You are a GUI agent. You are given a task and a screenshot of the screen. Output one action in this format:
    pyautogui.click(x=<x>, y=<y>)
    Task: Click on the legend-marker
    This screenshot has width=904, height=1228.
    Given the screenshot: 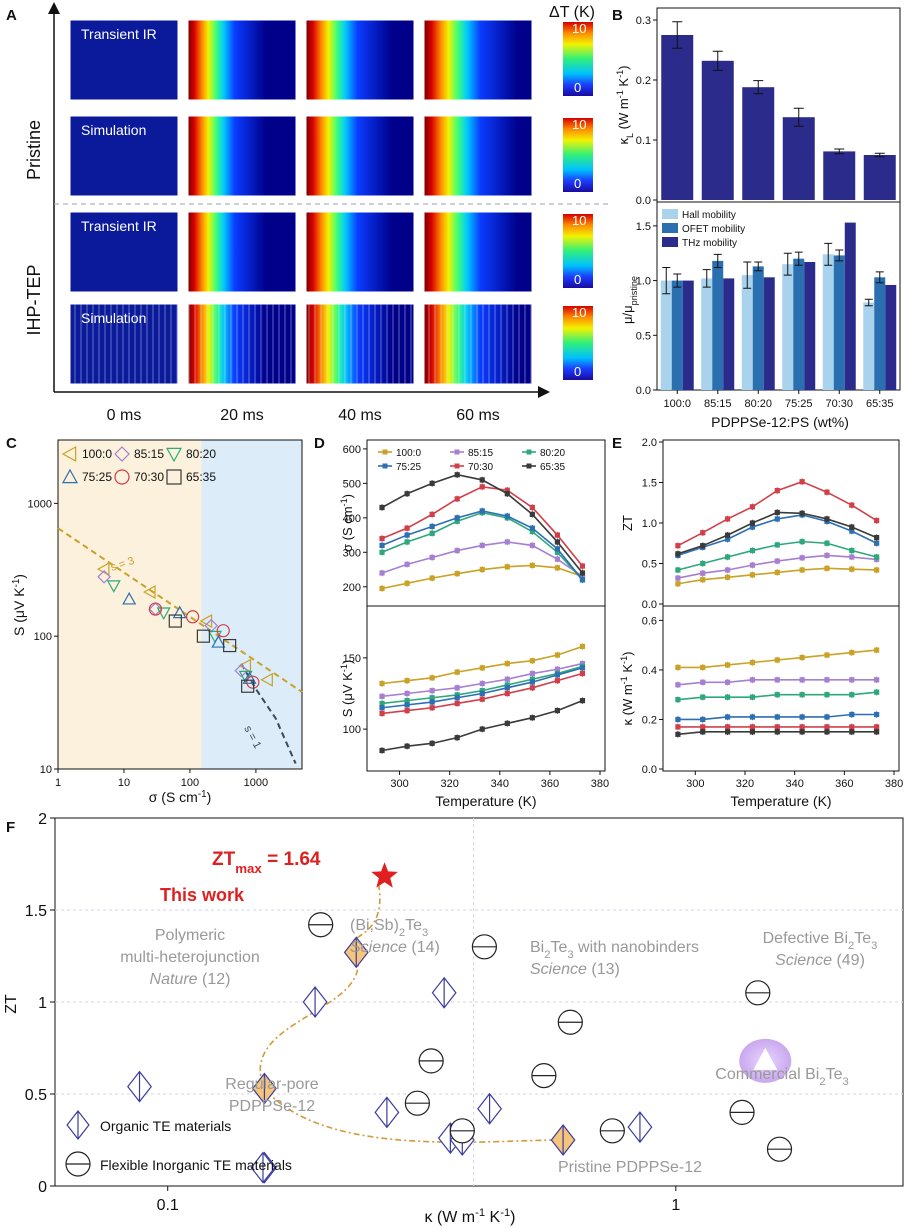 What is the action you would take?
    pyautogui.click(x=385, y=452)
    